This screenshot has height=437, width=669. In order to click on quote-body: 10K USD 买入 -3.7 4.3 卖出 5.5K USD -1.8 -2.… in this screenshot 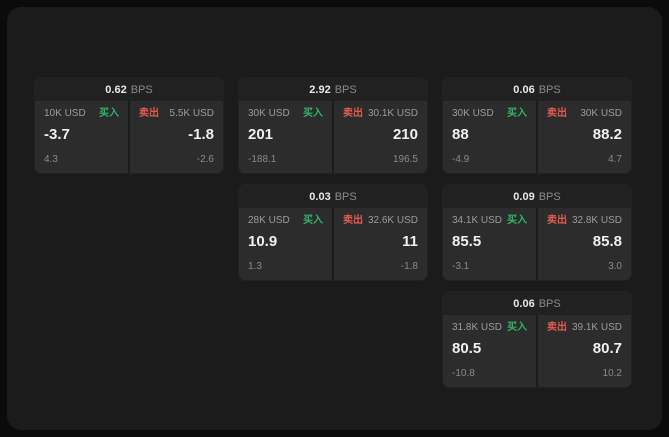, I will do `click(129, 137)`.